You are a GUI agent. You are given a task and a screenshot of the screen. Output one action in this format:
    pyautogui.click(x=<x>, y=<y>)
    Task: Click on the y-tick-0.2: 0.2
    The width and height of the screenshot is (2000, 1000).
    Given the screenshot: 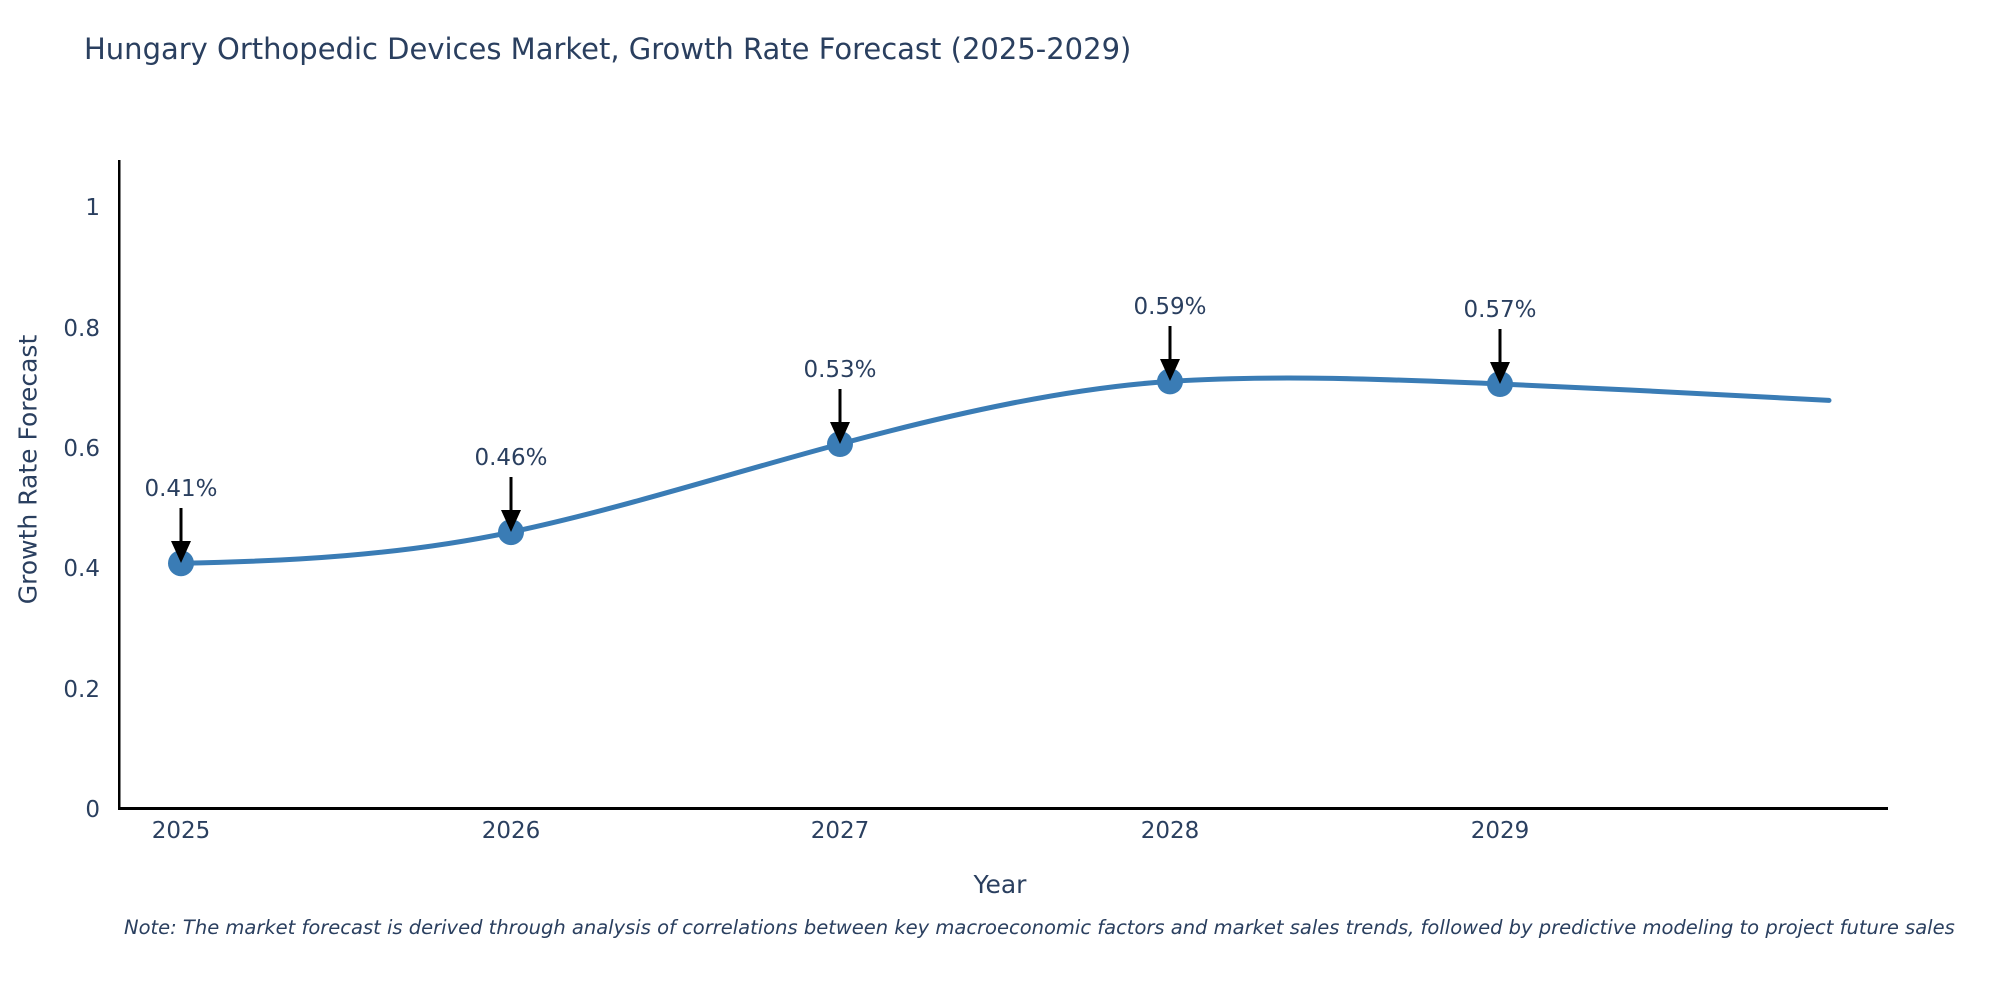 What is the action you would take?
    pyautogui.click(x=81, y=689)
    